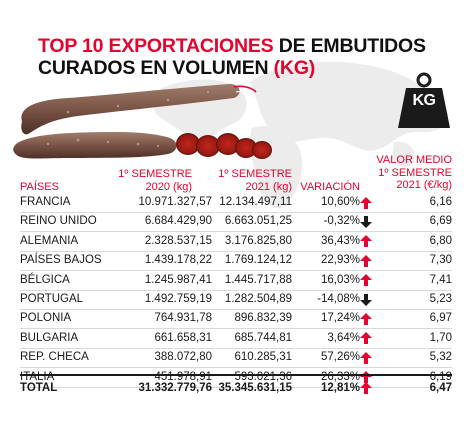 The height and width of the screenshot is (428, 474). What do you see at coordinates (268, 186) in the screenshot?
I see `header-semester-2021-line2: 2021 (kg)` at bounding box center [268, 186].